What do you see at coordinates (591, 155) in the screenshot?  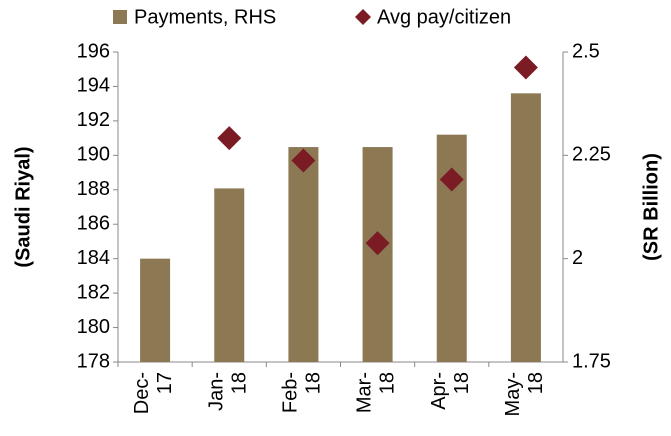 I see `y2-tick-label: 2.25` at bounding box center [591, 155].